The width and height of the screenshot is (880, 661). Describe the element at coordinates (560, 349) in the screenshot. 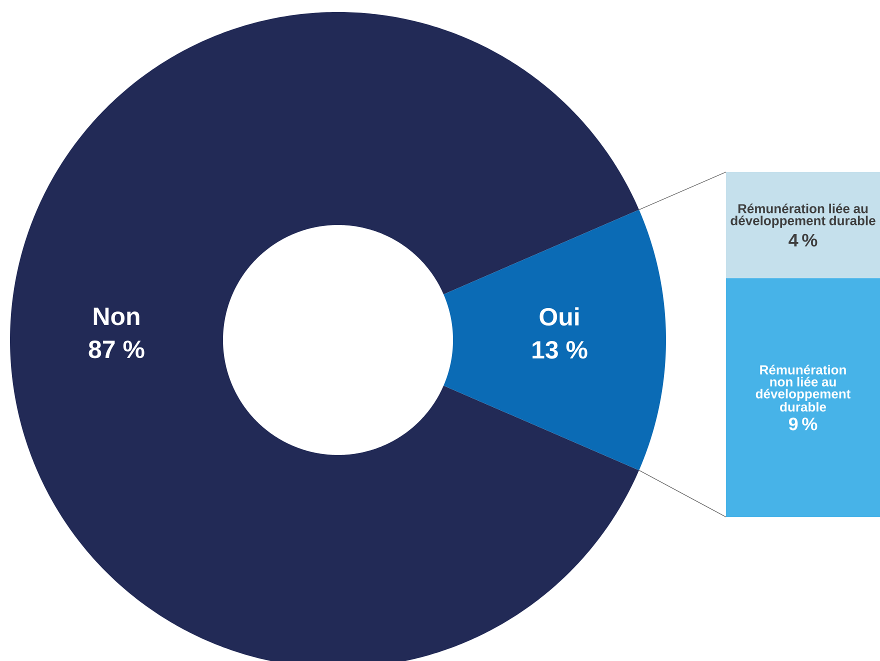

I see `data-label: 13 %` at that location.